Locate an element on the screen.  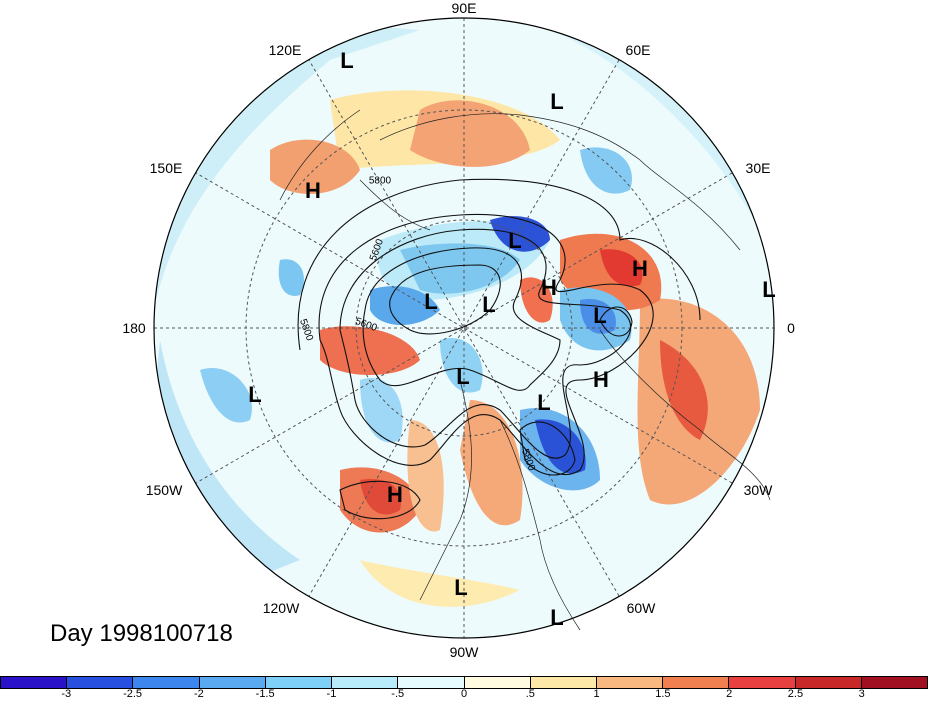
lon-label-60w: 60W is located at coordinates (641, 608).